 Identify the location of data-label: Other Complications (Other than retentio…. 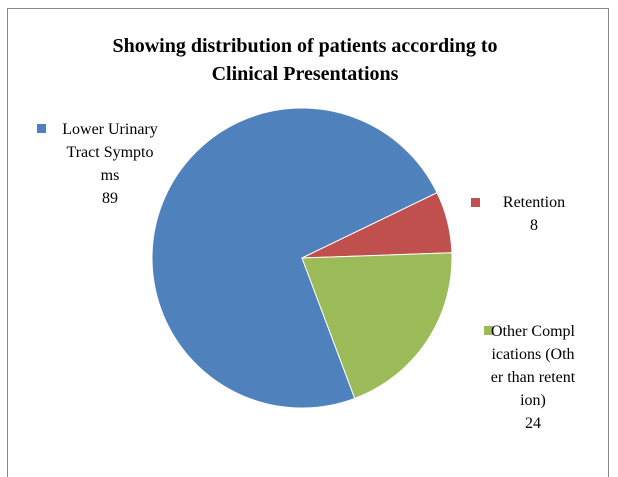
(533, 377).